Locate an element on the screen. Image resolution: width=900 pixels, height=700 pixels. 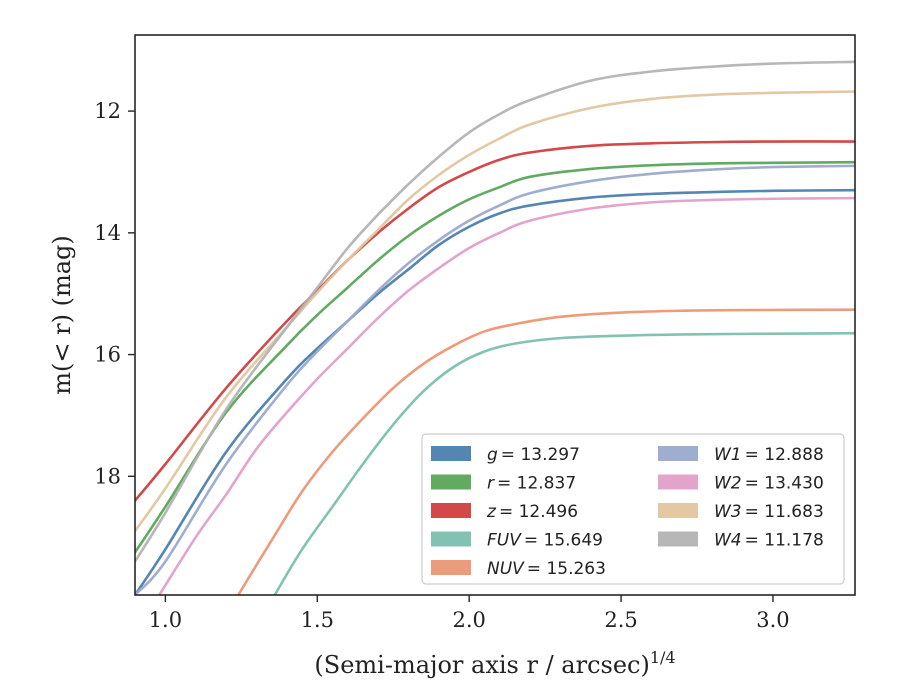
x-tick-label: 2.5 is located at coordinates (620, 620).